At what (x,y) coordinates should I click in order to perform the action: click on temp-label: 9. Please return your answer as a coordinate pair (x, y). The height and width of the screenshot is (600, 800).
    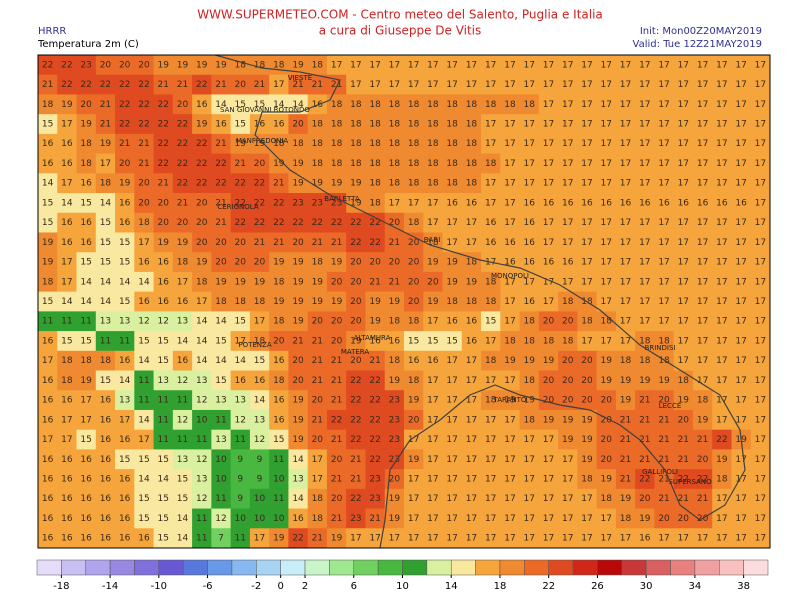
    Looking at the image, I should click on (240, 479).